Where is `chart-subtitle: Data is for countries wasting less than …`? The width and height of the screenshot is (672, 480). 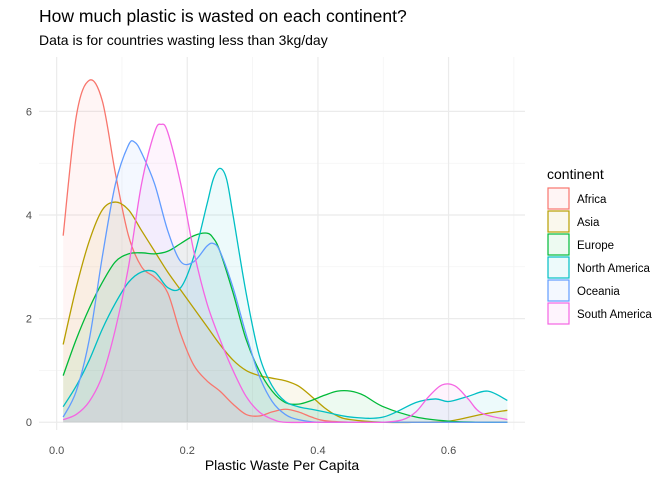 chart-subtitle: Data is for countries wasting less than … is located at coordinates (183, 40).